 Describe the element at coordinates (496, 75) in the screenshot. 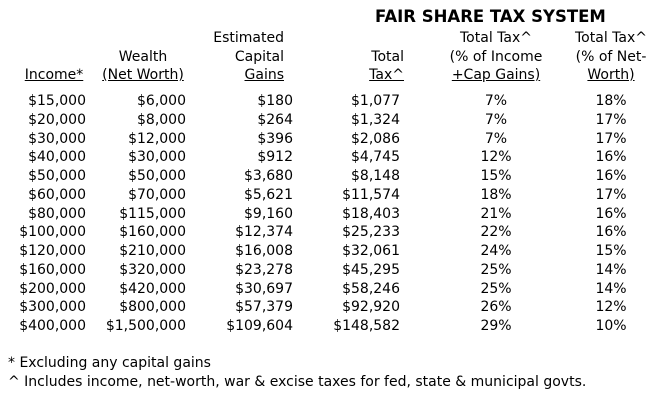

I see `column-header: +Cap Gains)` at that location.